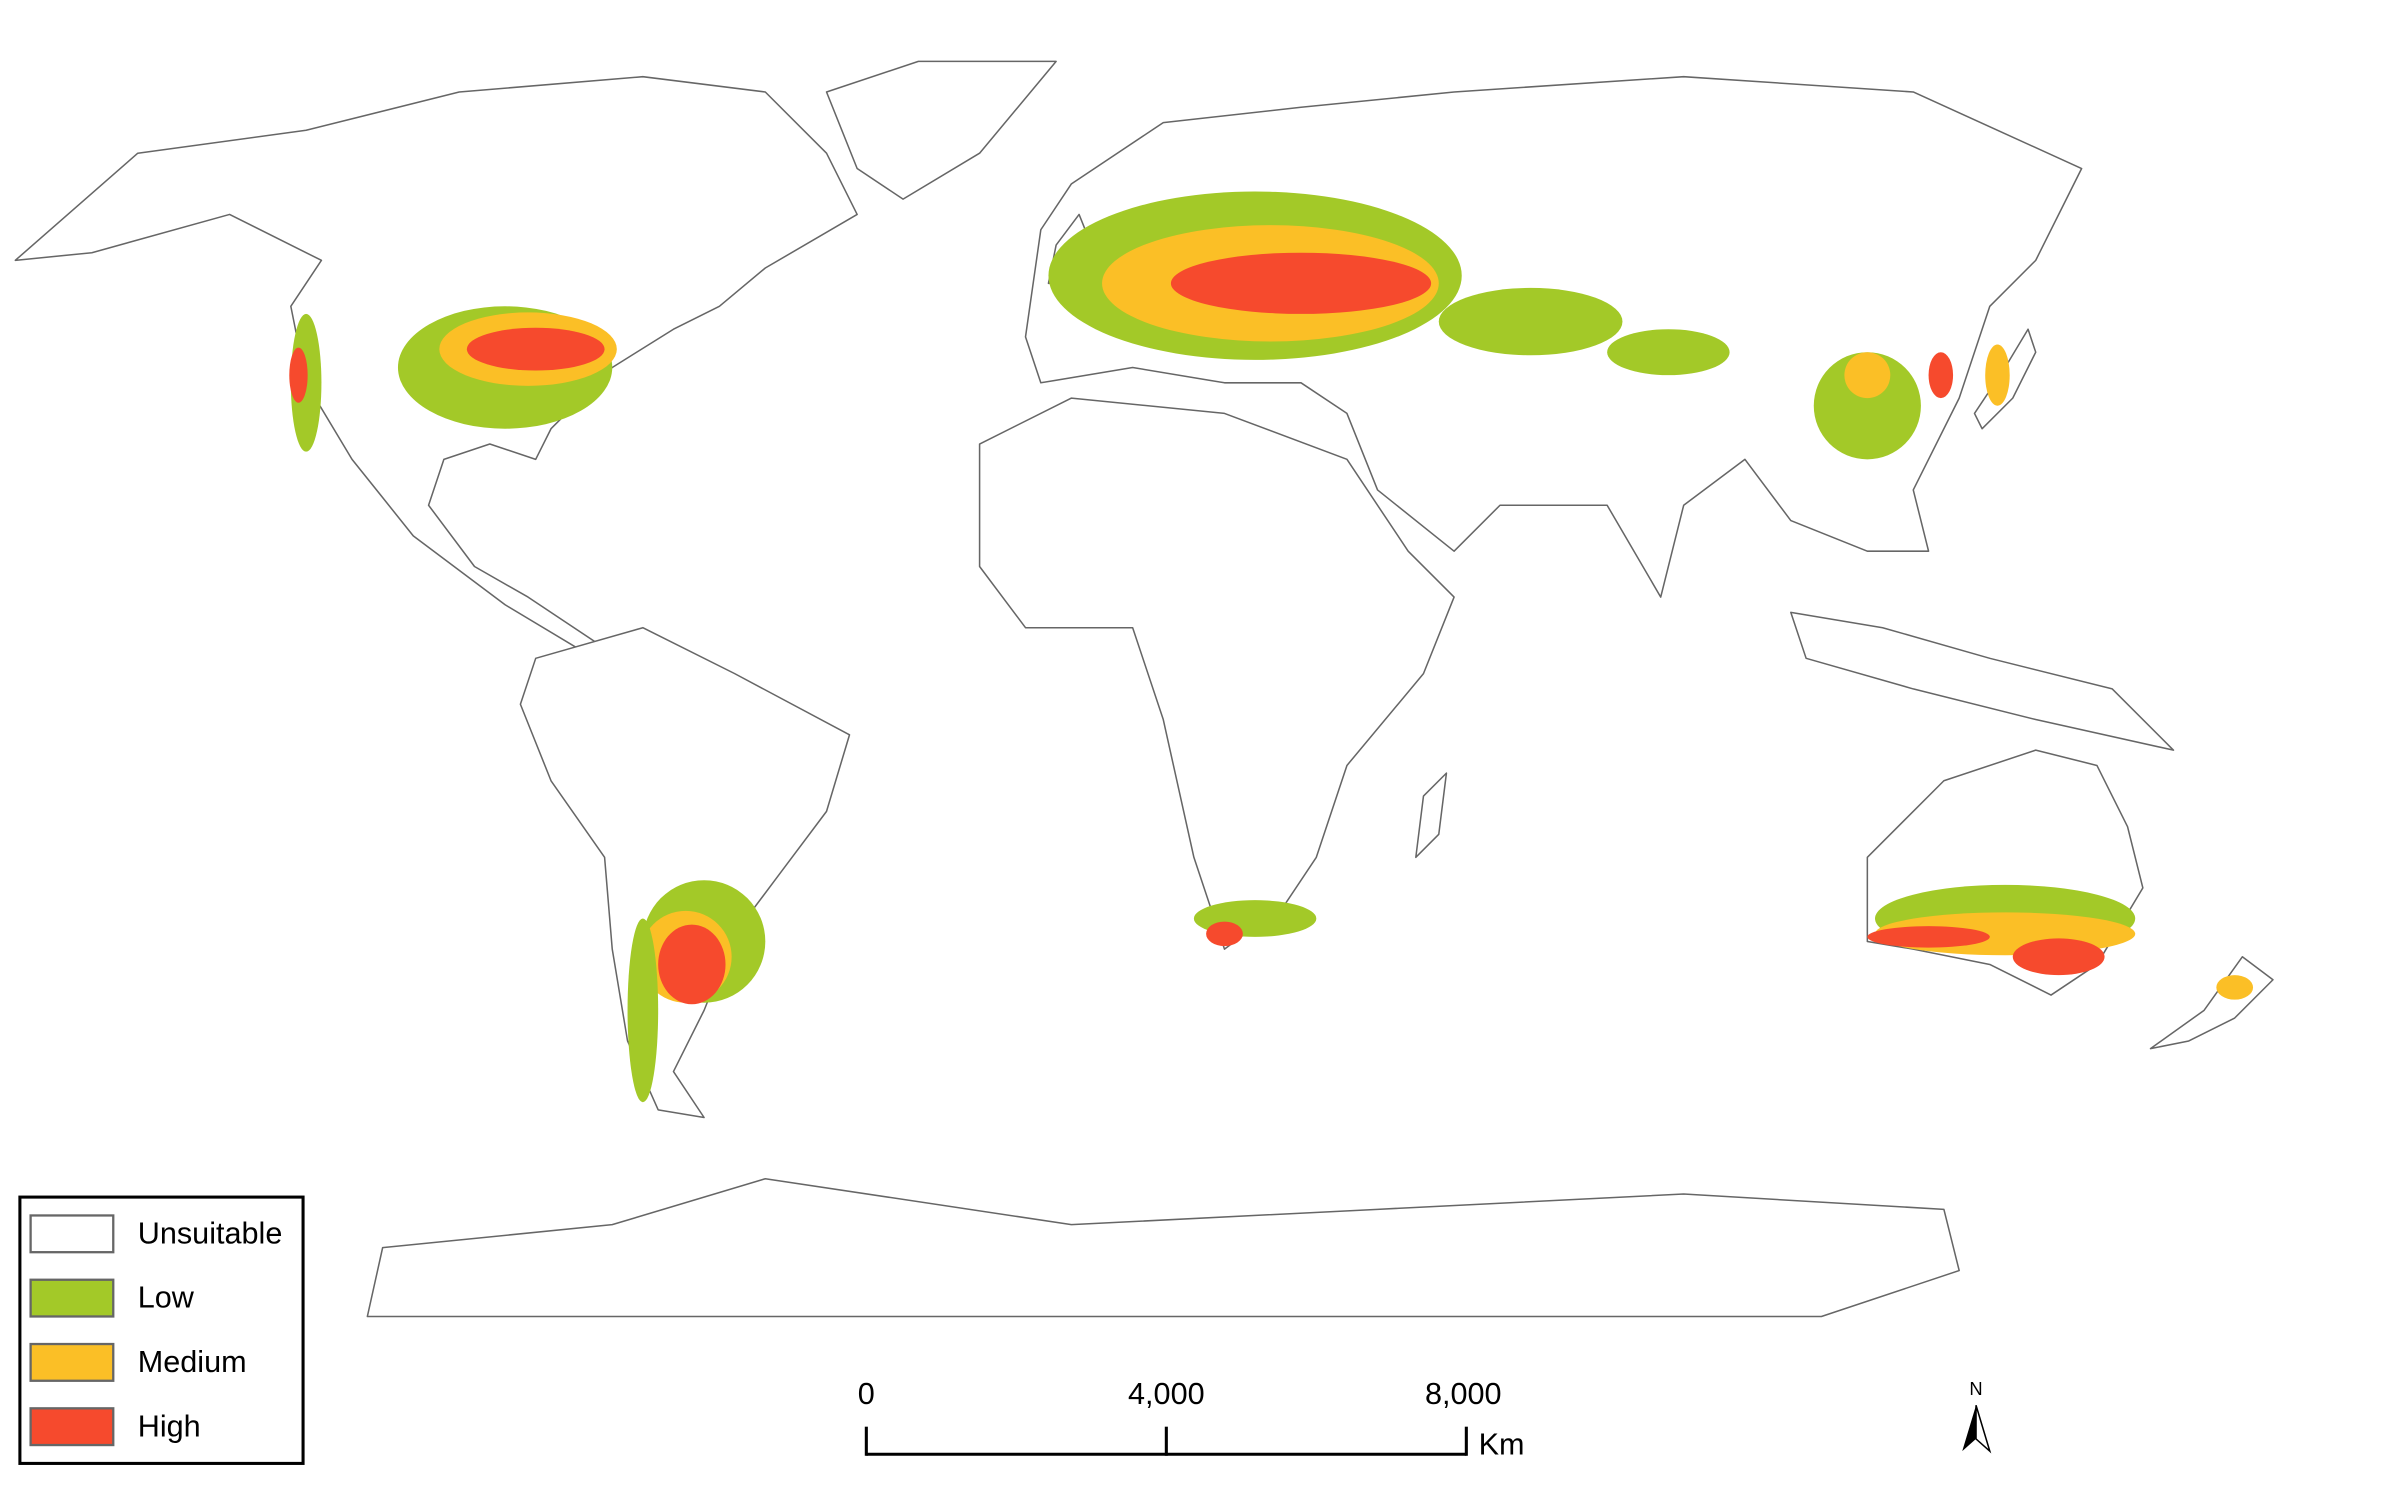 This screenshot has width=2400, height=1485. I want to click on scale-bar: 0 4,000 8,000 Km, so click(1191, 1419).